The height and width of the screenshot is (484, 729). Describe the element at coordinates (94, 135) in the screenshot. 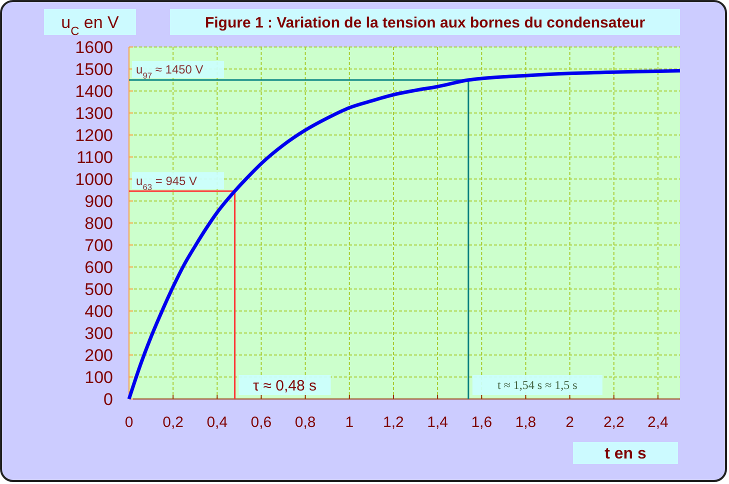

I see `y-tick-label: 1200` at that location.